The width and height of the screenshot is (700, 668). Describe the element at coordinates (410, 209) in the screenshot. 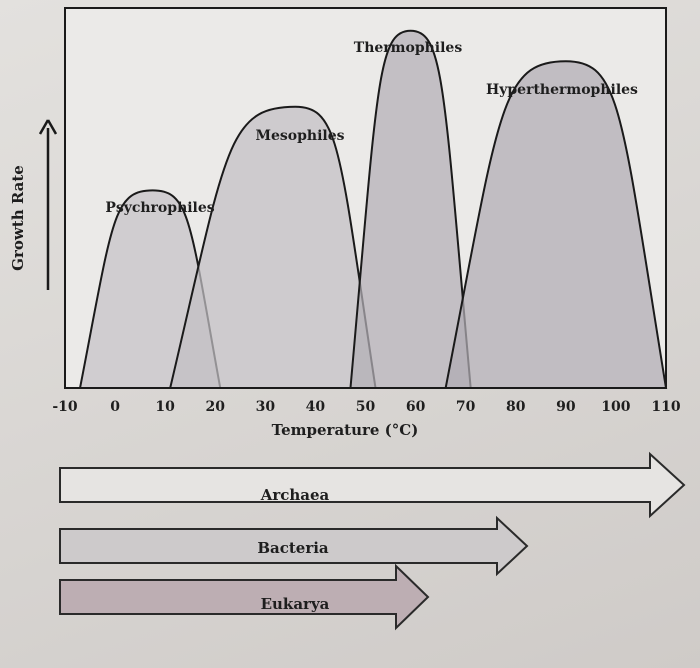

I see `curve-thermophiles` at that location.